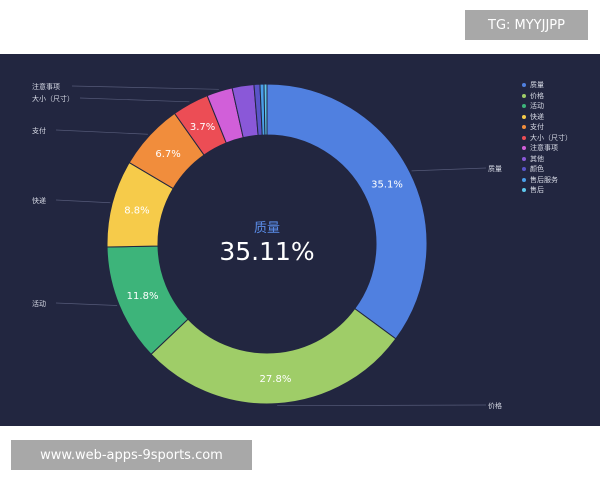 This screenshot has width=600, height=480. I want to click on center-label: 质量, so click(267, 228).